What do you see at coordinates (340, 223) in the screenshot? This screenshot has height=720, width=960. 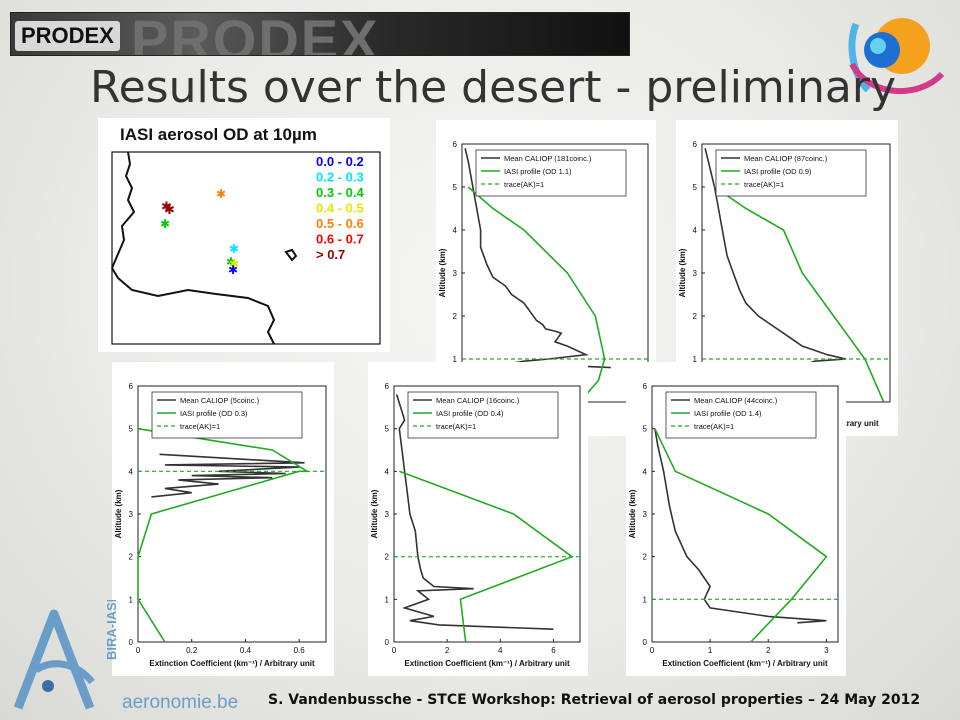 I see `map-legend-entry: 0.5 - 0.6` at bounding box center [340, 223].